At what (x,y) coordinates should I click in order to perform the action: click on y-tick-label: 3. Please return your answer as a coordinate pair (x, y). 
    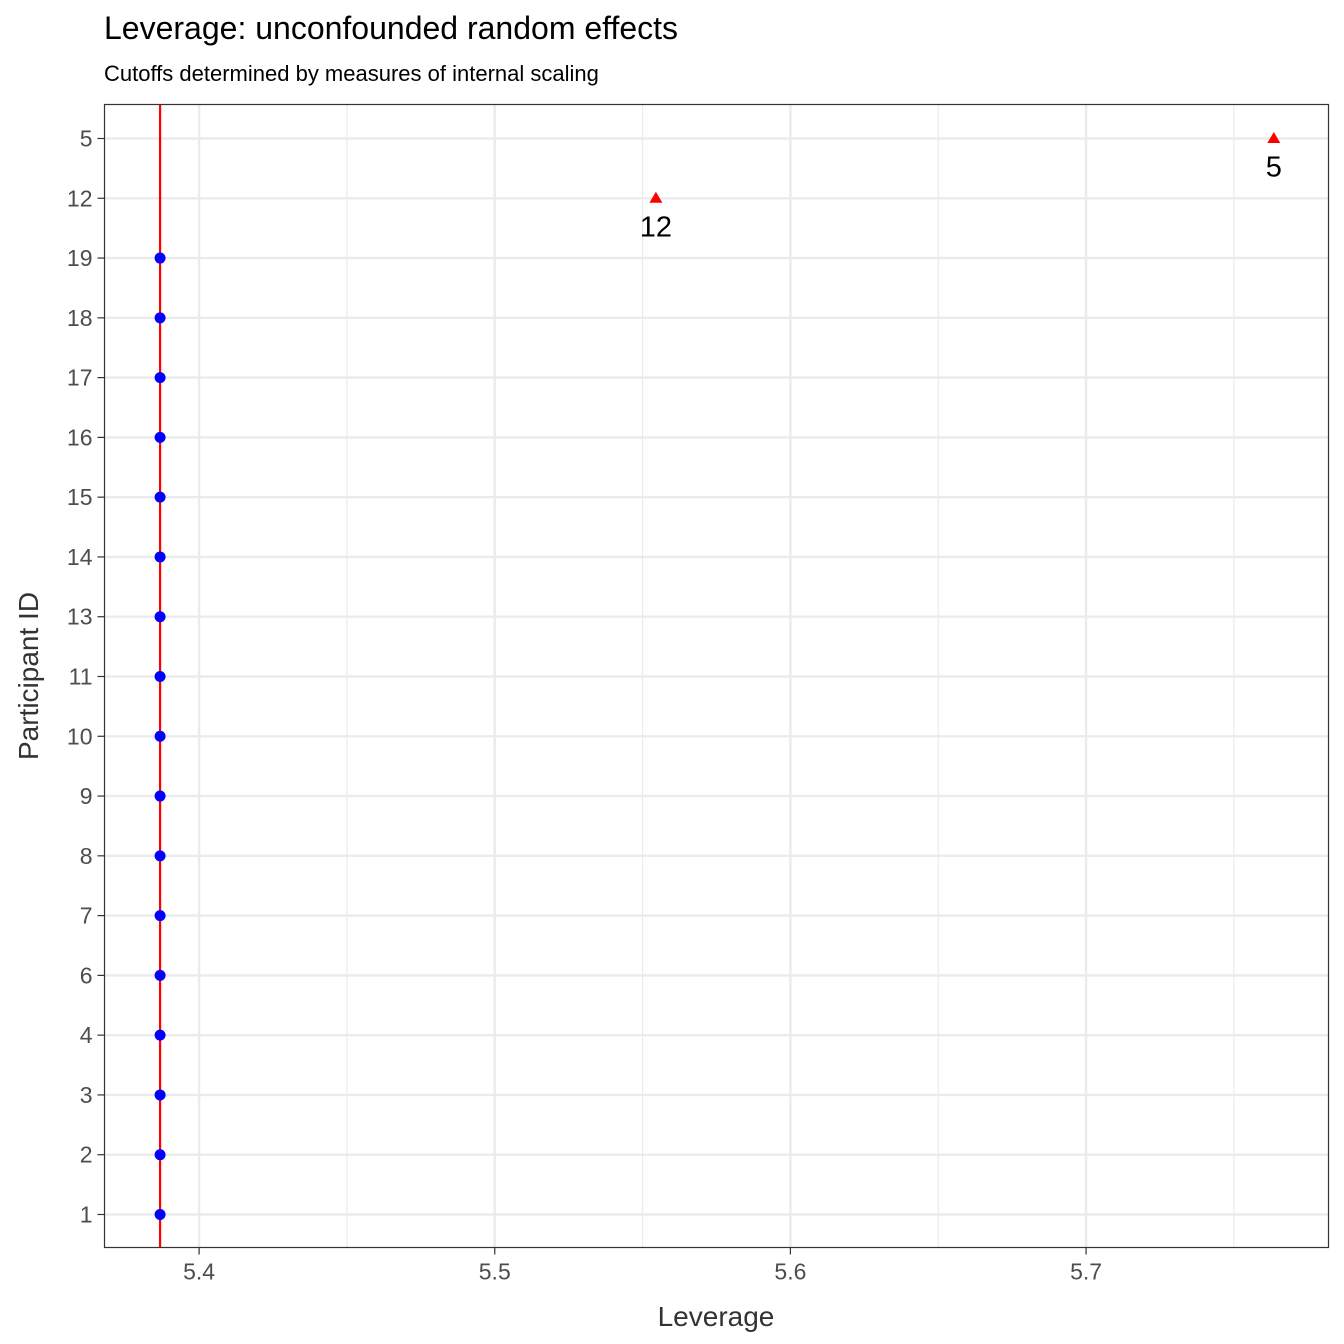
    Looking at the image, I should click on (86, 1095).